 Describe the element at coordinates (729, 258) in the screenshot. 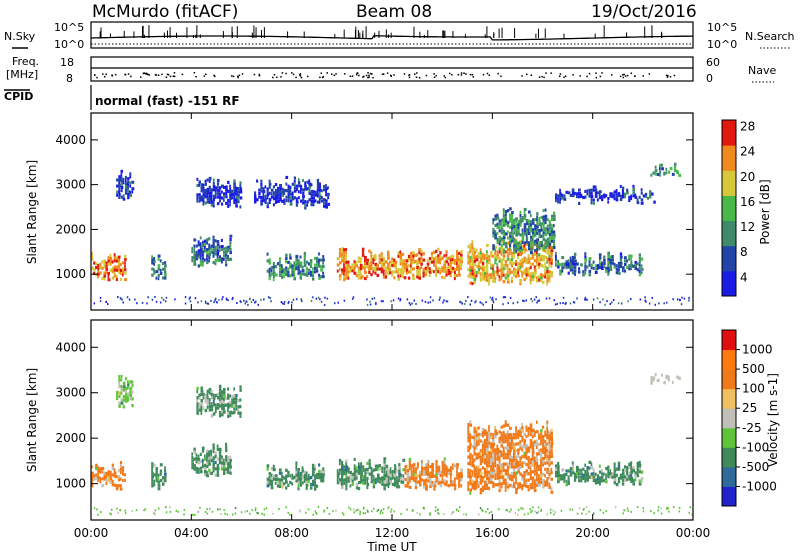

I see `colorbar-swatch` at that location.